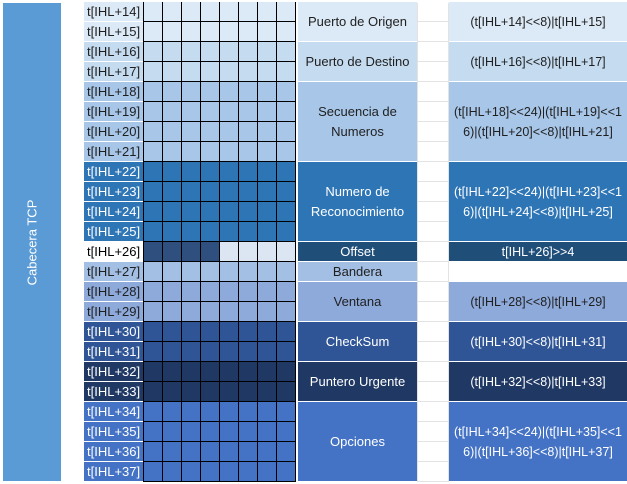 Image resolution: width=627 pixels, height=484 pixels. What do you see at coordinates (113, 392) in the screenshot?
I see `byte-label: t[IHL+33]` at bounding box center [113, 392].